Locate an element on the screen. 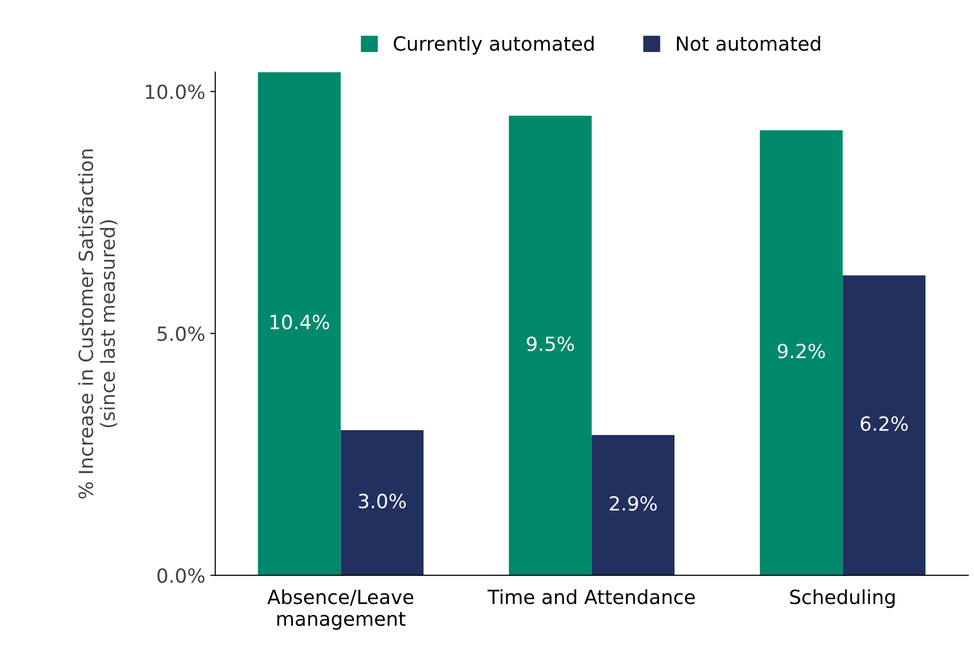 This screenshot has width=974, height=656. data-label: 9.2% is located at coordinates (801, 351).